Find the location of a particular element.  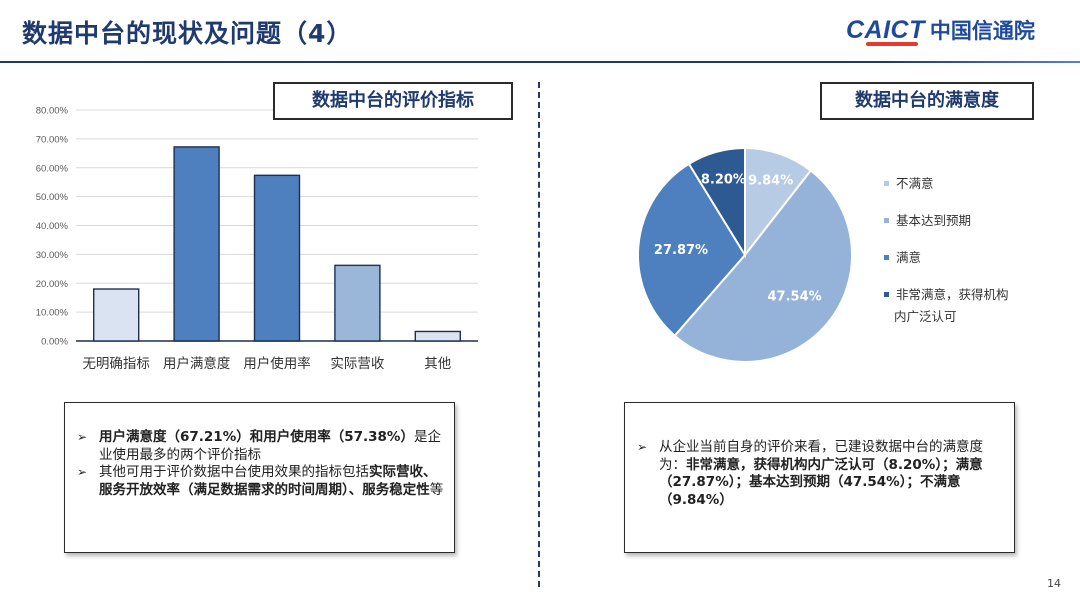

section-title-right: 数据中台的满意度 is located at coordinates (927, 101).